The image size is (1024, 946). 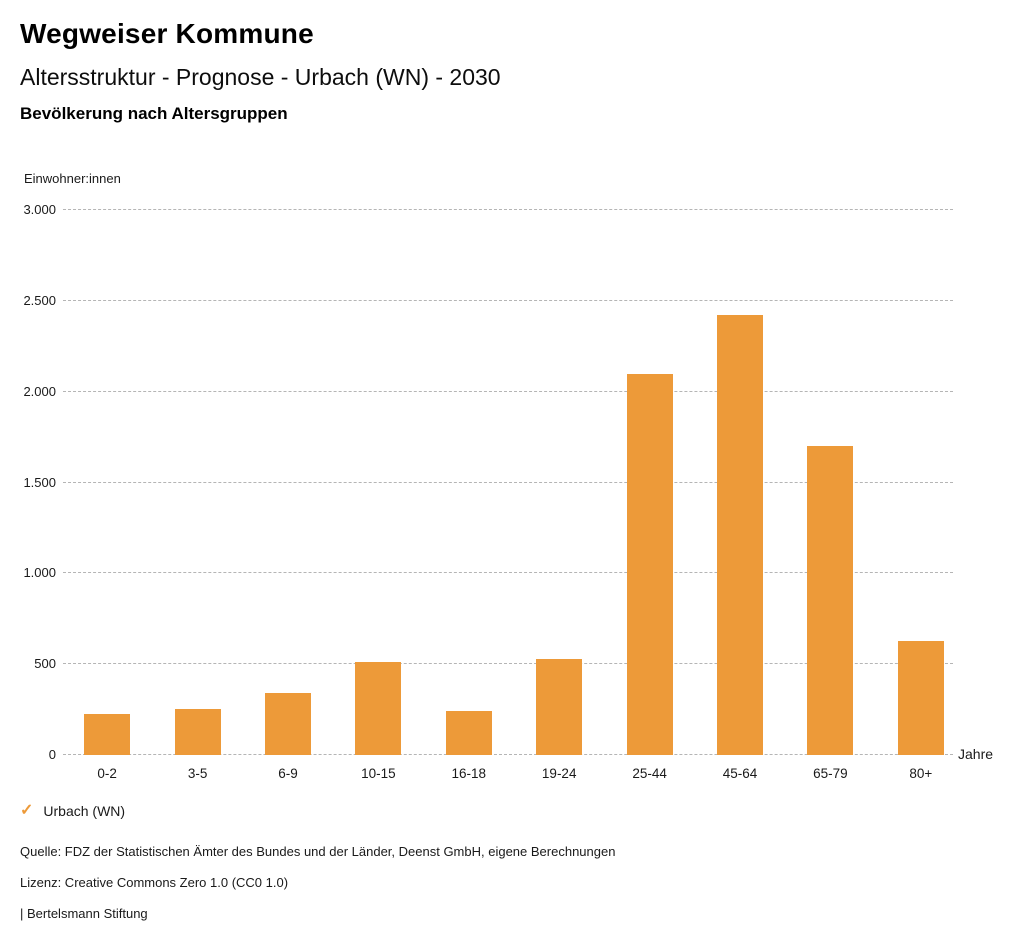 What do you see at coordinates (27, 810) in the screenshot?
I see `check-icon: ✓` at bounding box center [27, 810].